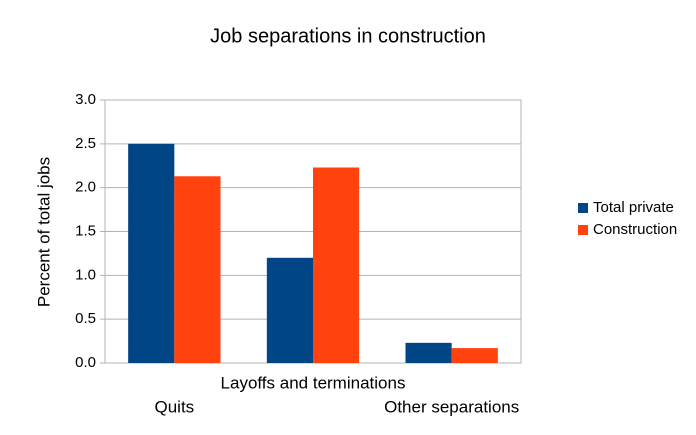 The height and width of the screenshot is (435, 696). Describe the element at coordinates (85, 99) in the screenshot. I see `y-tick-label: 3.0` at that location.